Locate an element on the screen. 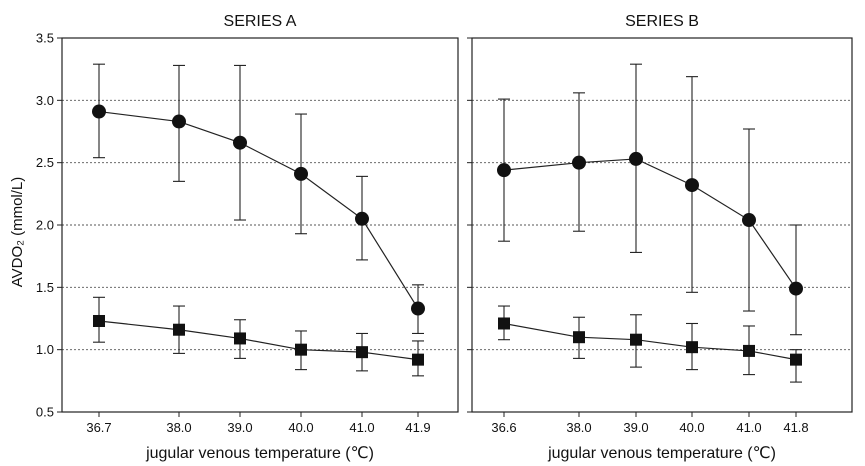  x-tick-label: 41.9 is located at coordinates (417, 427).